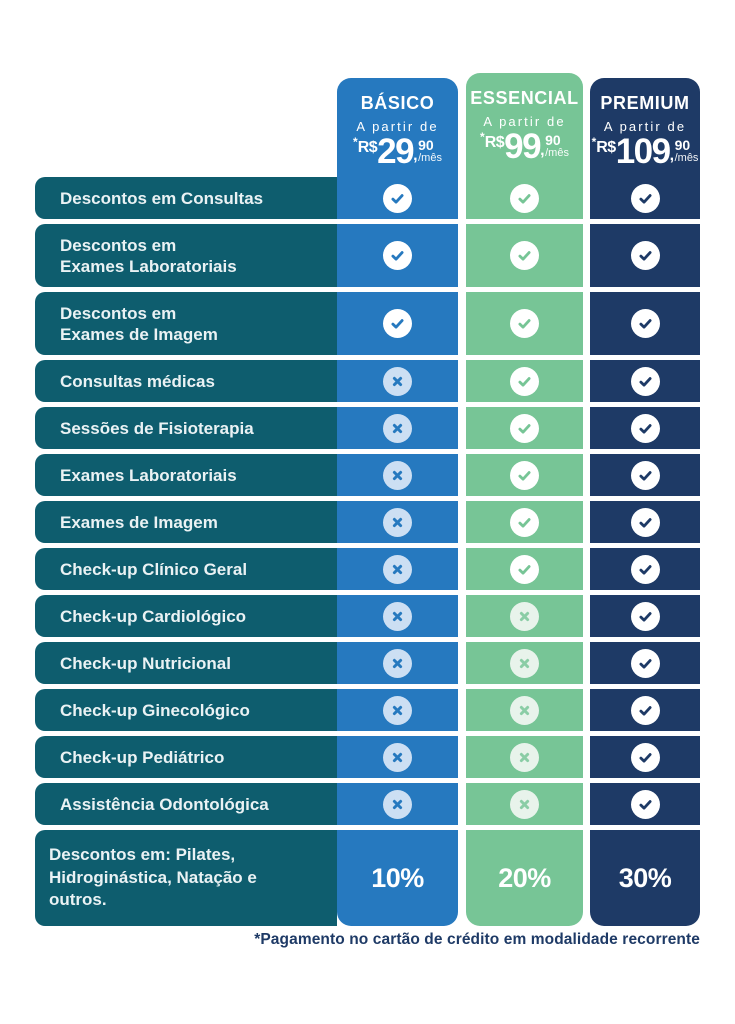 This screenshot has width=735, height=1024. I want to click on price-integer: 29, so click(395, 151).